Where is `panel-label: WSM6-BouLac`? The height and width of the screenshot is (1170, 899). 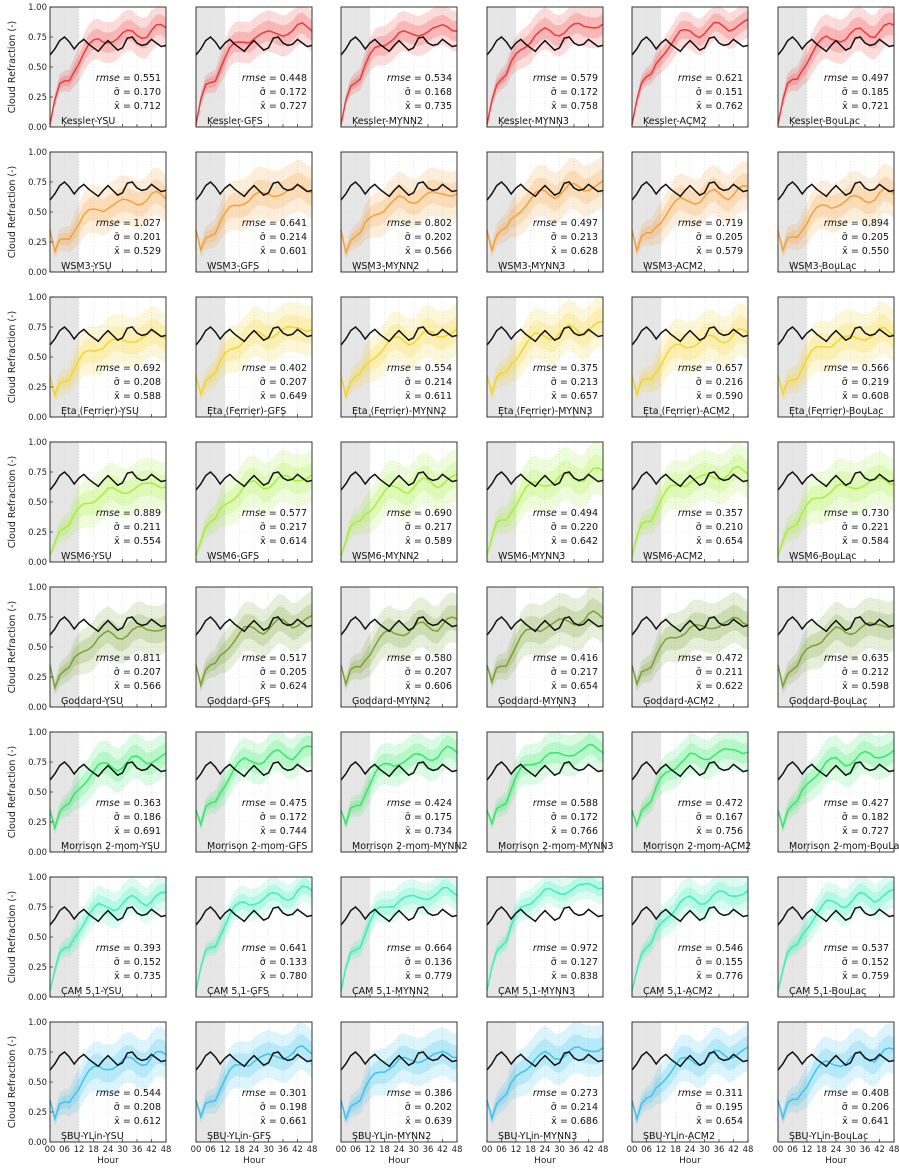 panel-label: WSM6-BouLac is located at coordinates (822, 556).